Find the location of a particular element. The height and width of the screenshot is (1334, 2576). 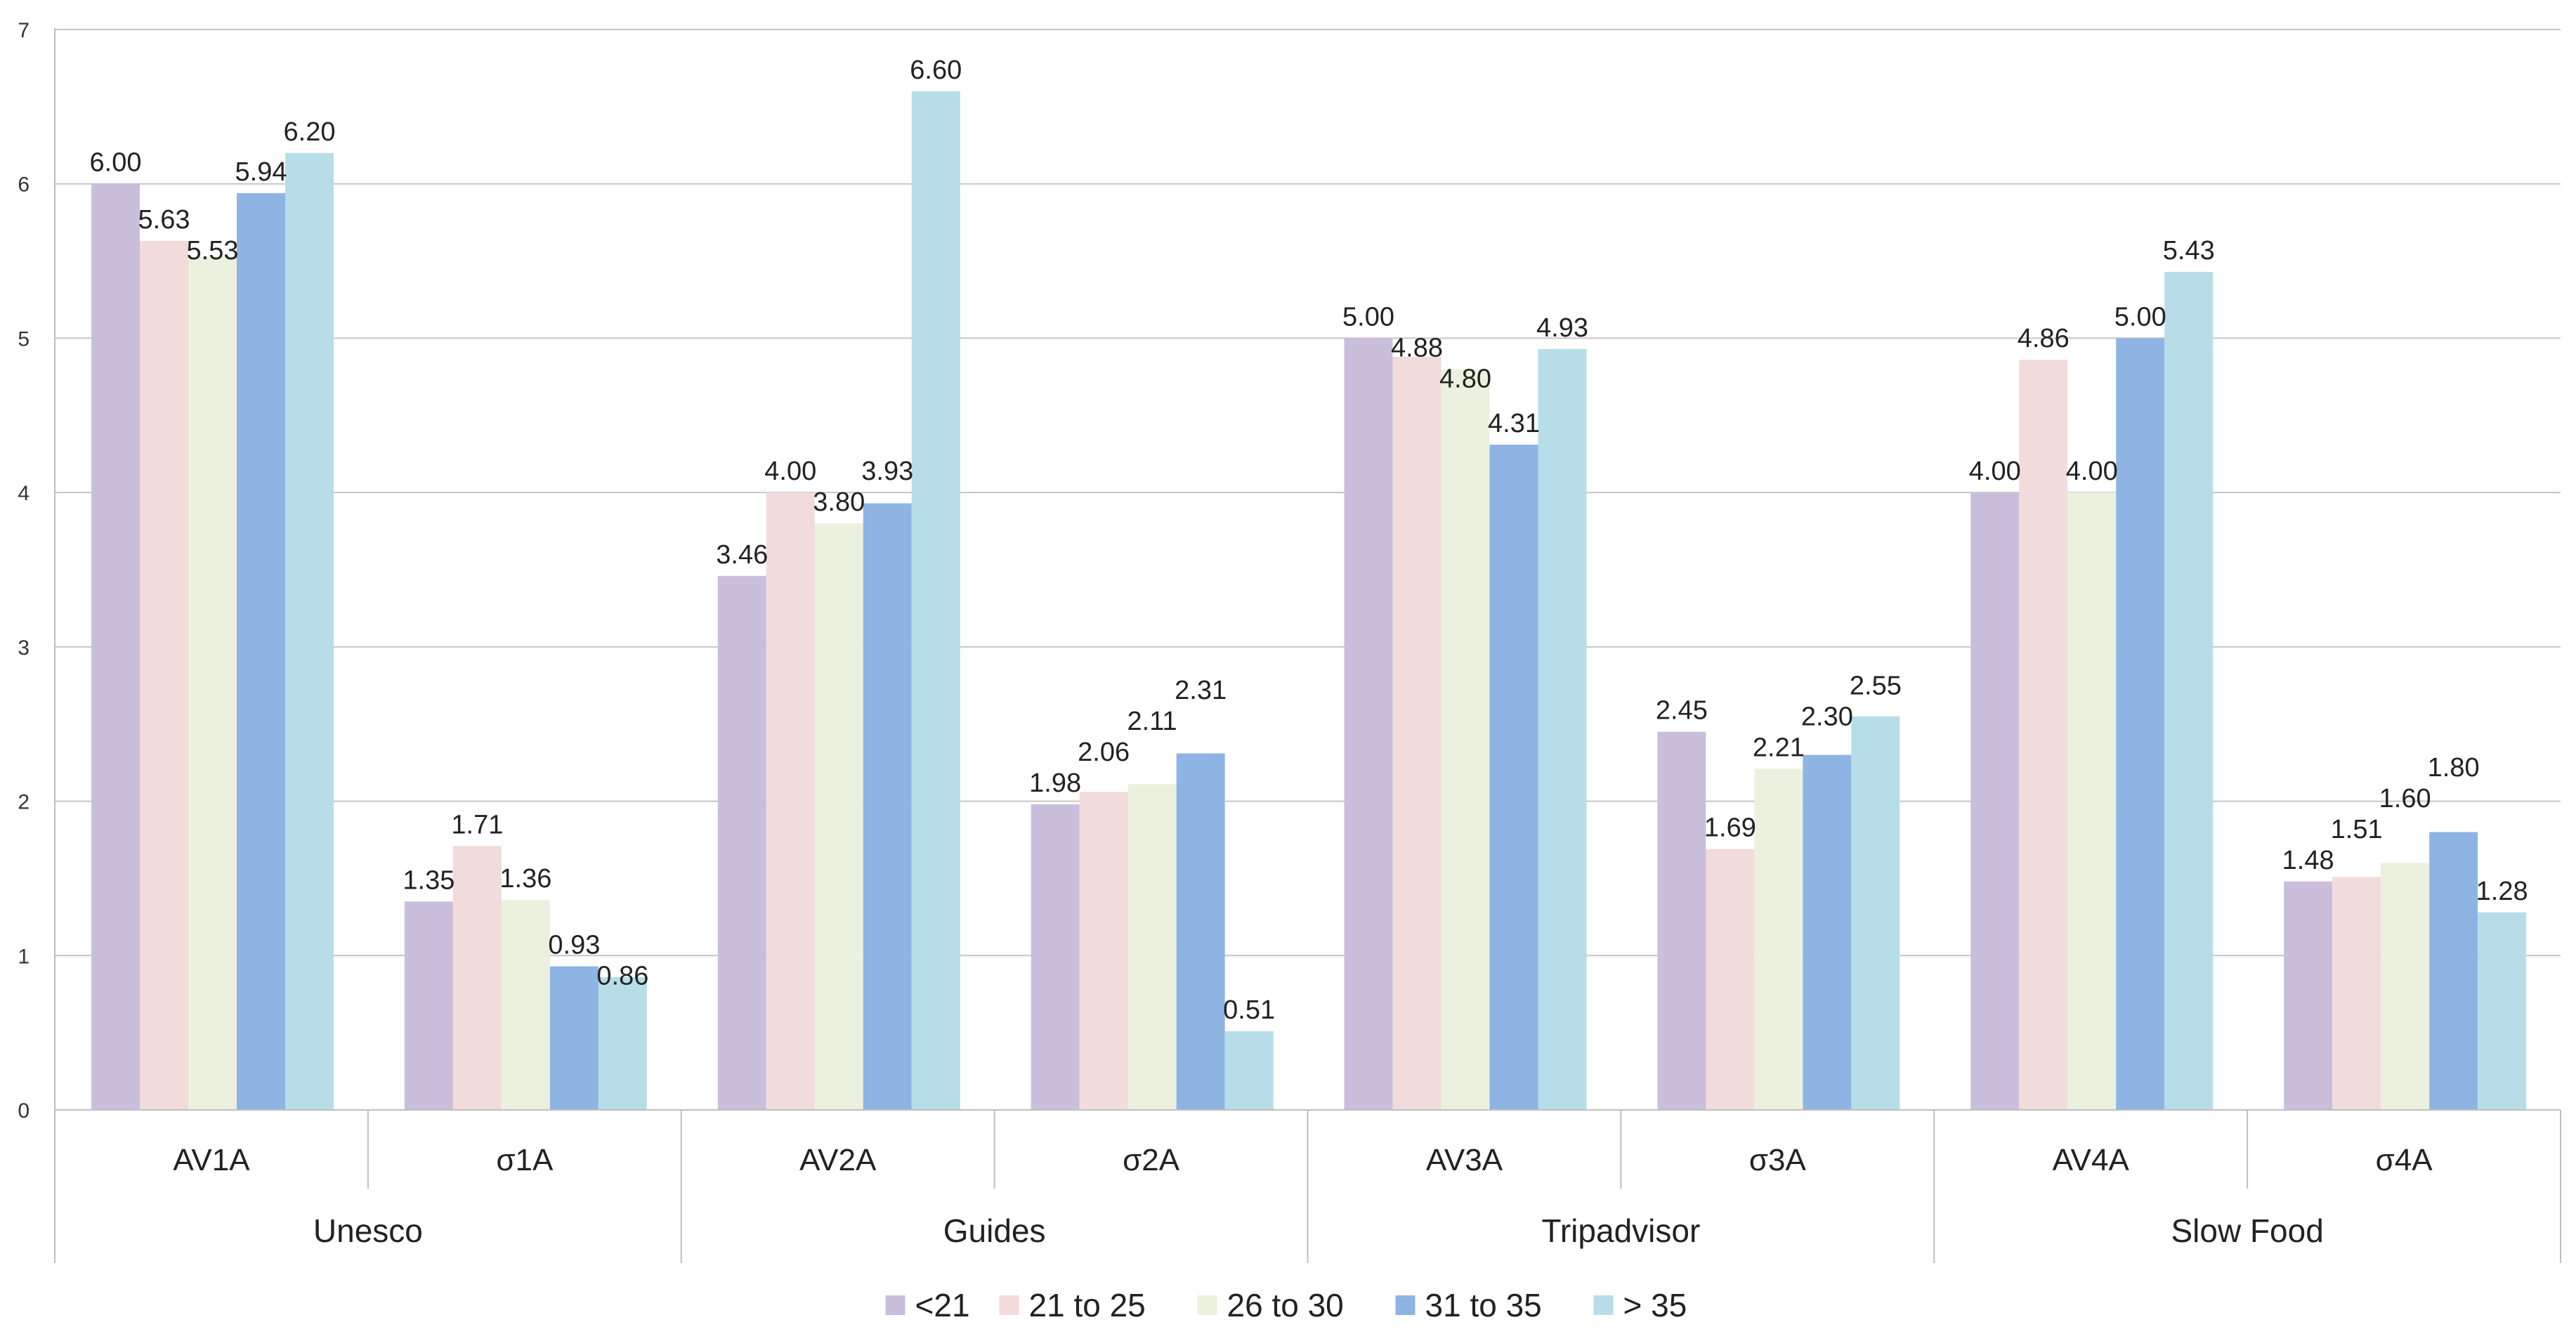

data-label: 1.51 is located at coordinates (2357, 829).